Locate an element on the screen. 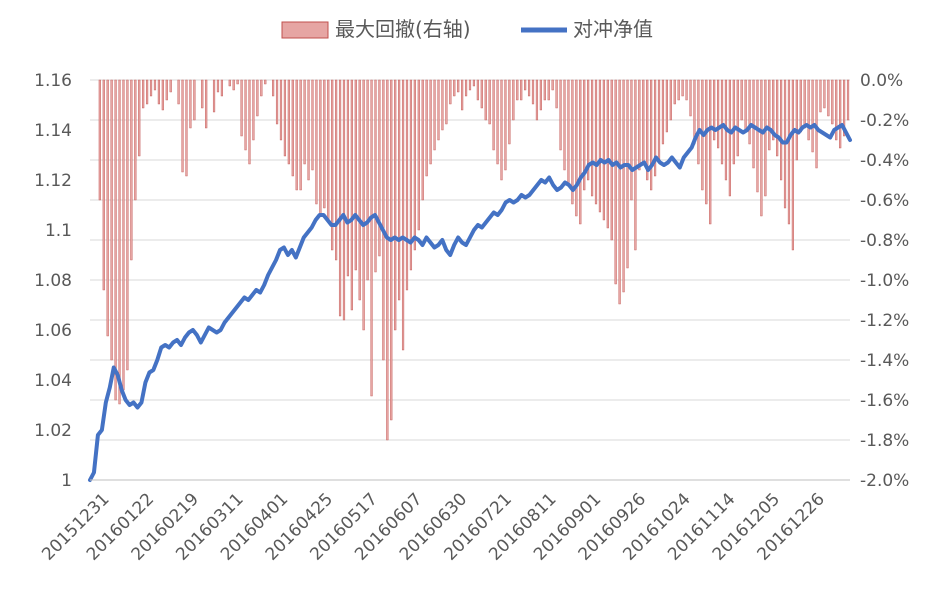 Image resolution: width=933 pixels, height=595 pixels. right-axis-tick-label: -1.2% is located at coordinates (884, 321).